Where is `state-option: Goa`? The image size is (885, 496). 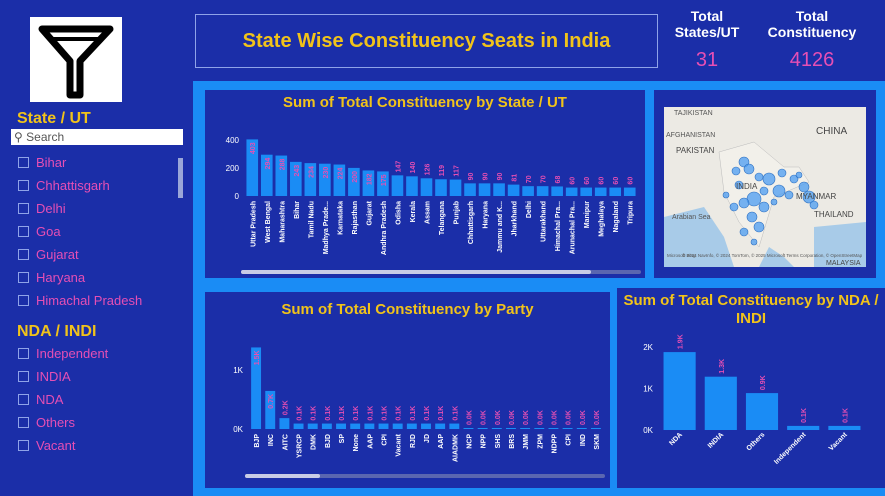 state-option: Goa is located at coordinates (80, 231).